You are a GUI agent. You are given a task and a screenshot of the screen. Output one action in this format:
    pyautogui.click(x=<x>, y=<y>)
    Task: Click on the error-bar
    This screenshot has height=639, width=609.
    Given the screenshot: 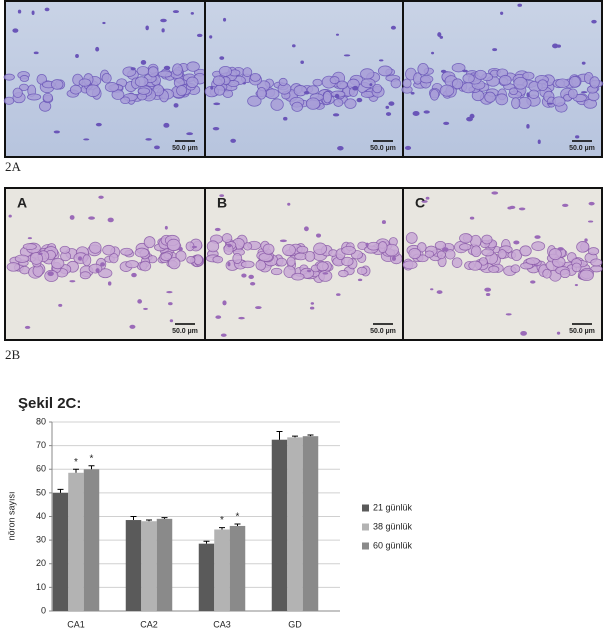 What is the action you would take?
    pyautogui.click(x=76, y=470)
    